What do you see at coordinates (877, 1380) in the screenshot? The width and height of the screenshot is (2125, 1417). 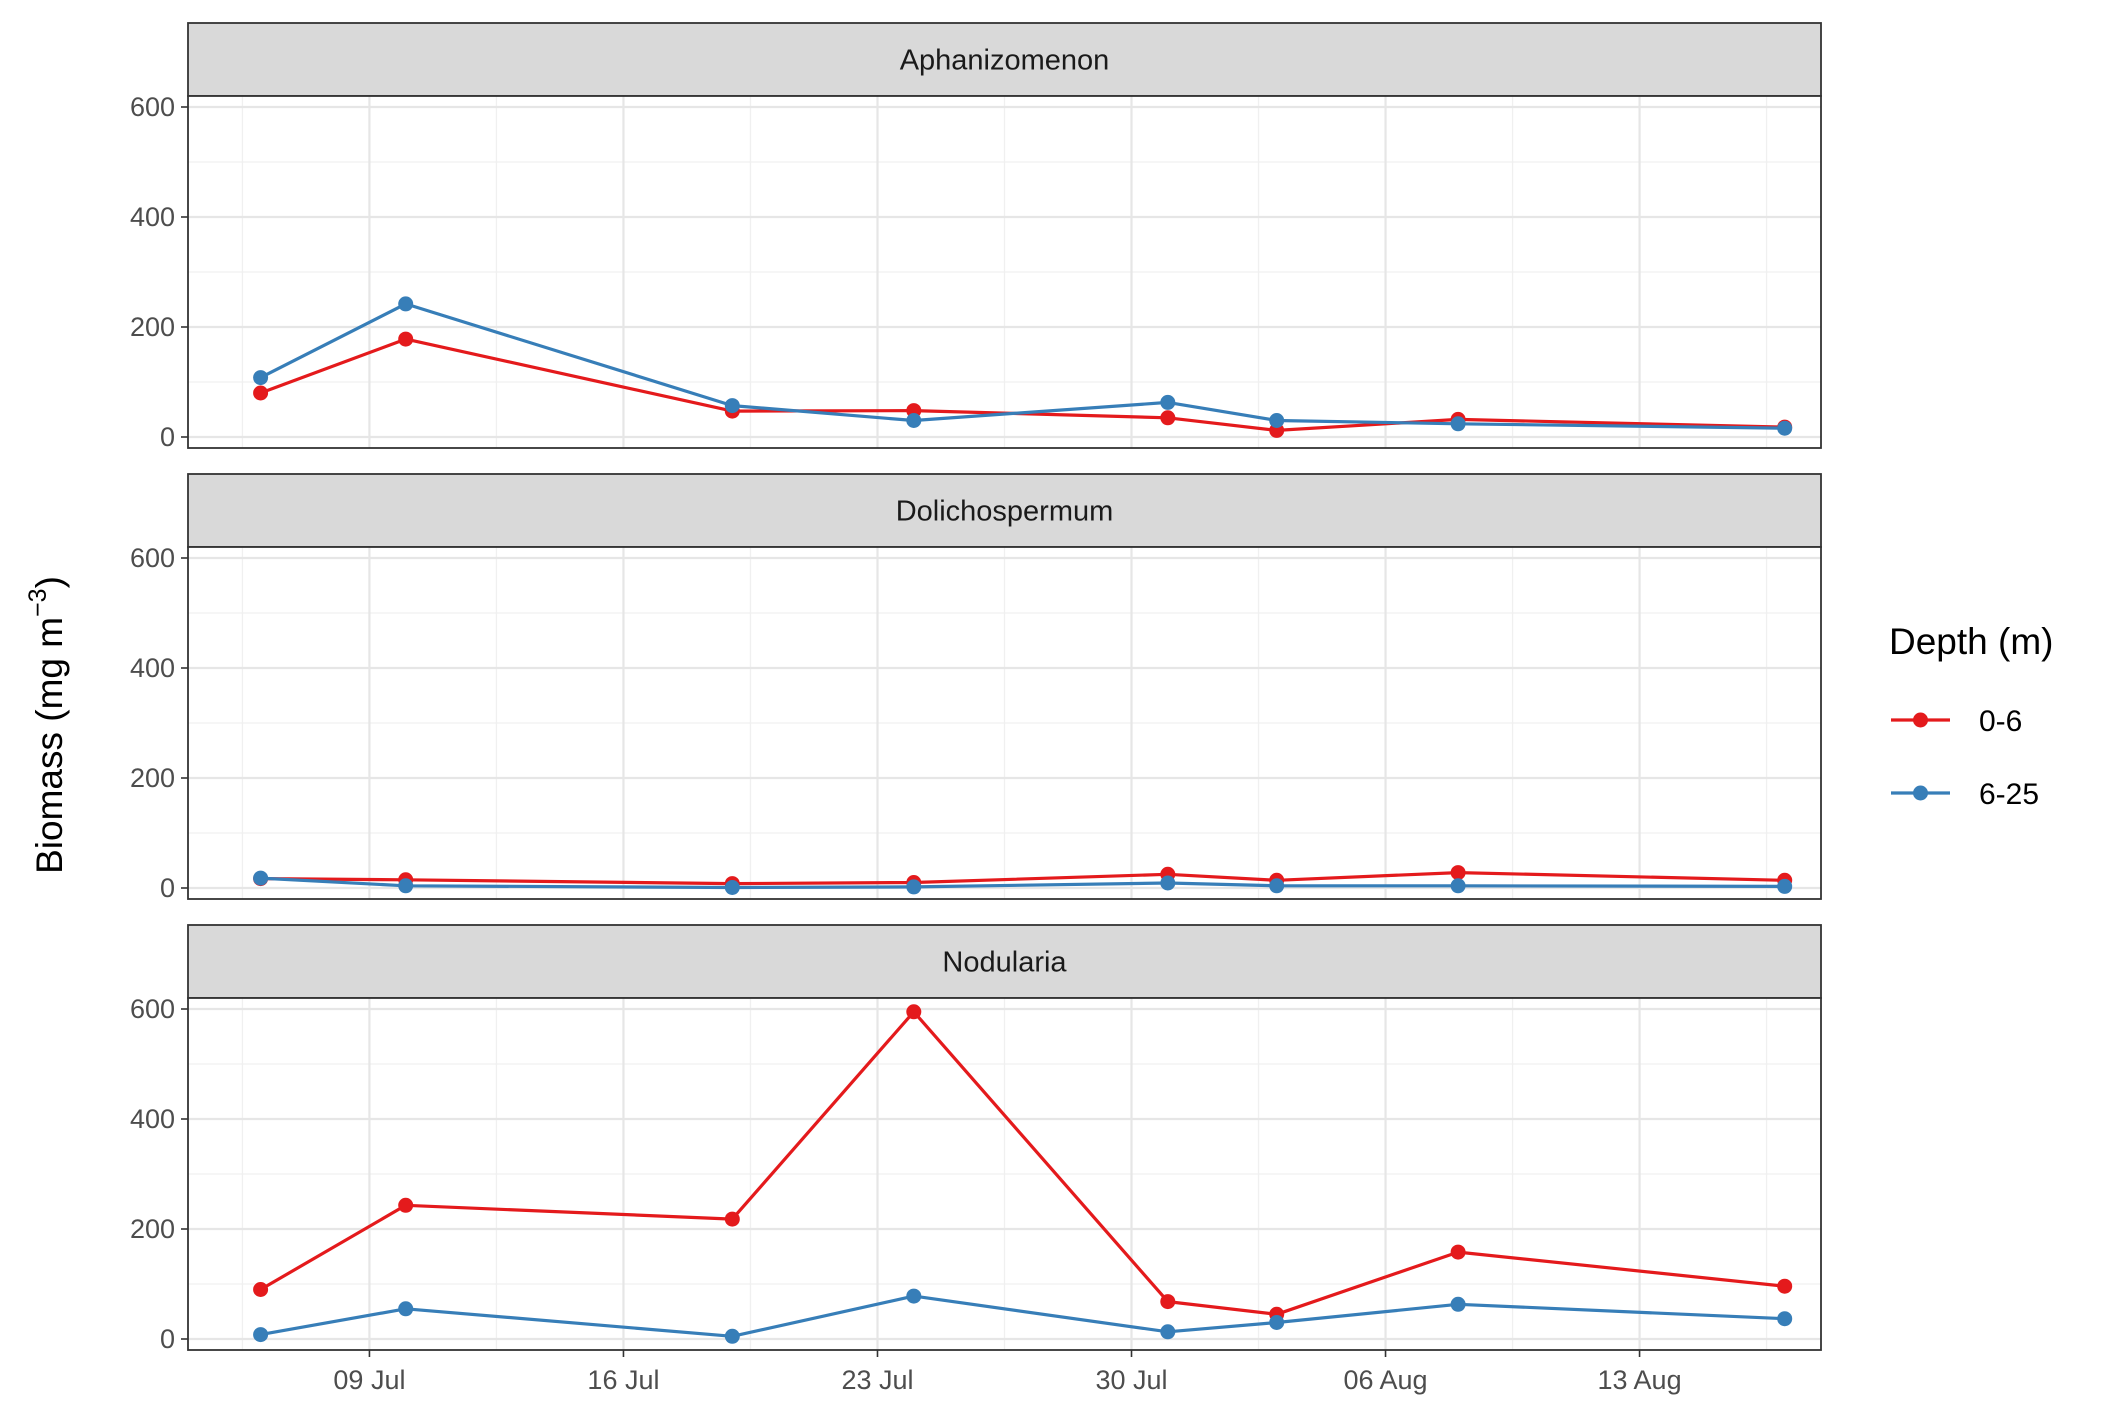 I see `x-tick-label: 23 Jul` at bounding box center [877, 1380].